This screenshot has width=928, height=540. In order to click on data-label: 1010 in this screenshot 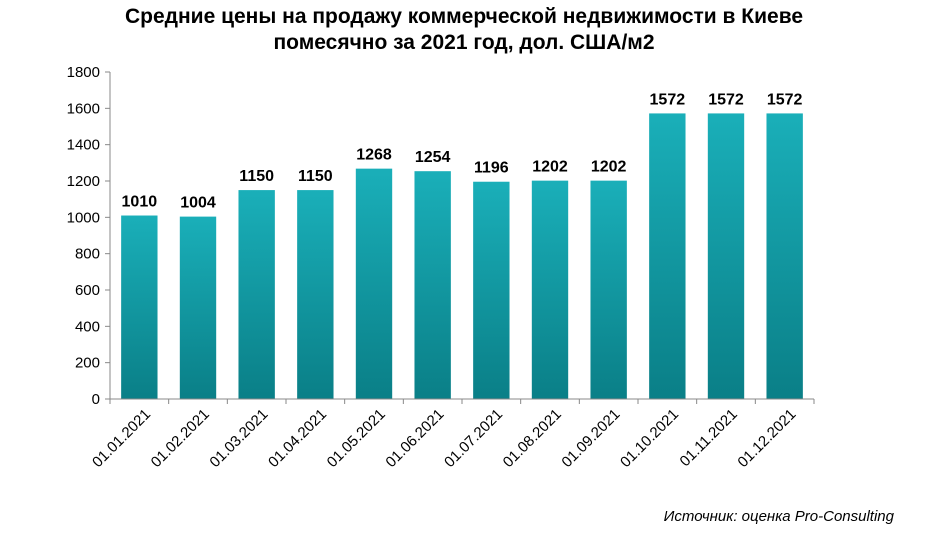, I will do `click(140, 202)`.